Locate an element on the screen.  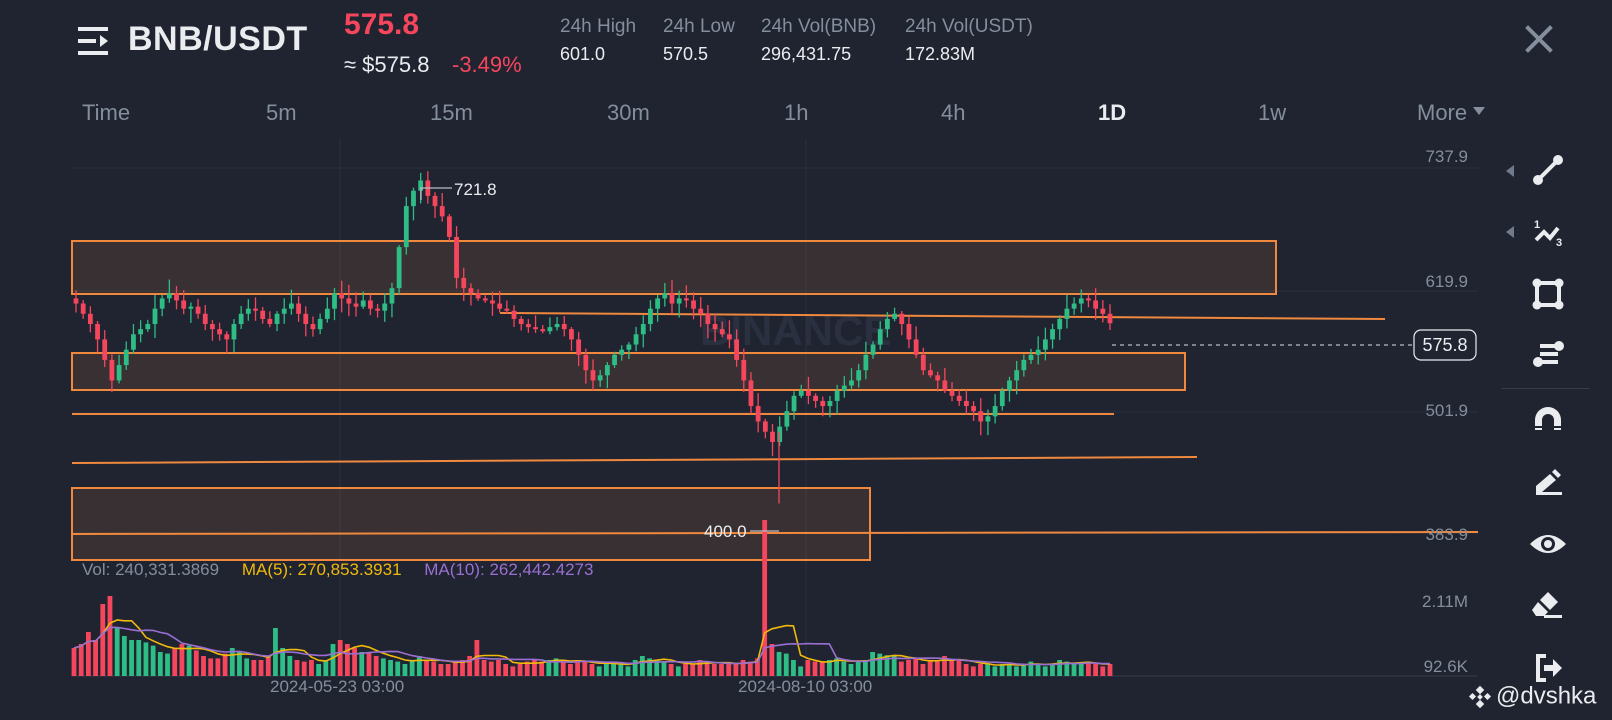
last-price: 575.8 is located at coordinates (382, 24).